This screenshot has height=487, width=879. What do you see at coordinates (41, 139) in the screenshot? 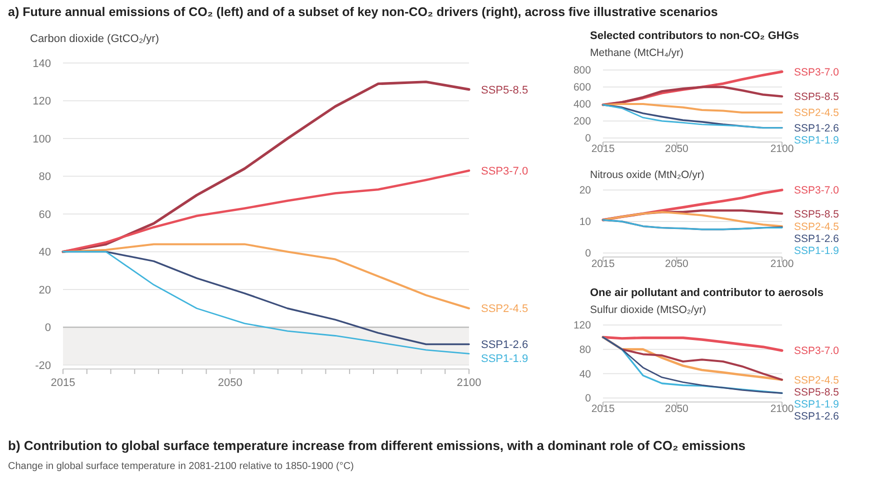
I see `y-tick-label: 100` at bounding box center [41, 139].